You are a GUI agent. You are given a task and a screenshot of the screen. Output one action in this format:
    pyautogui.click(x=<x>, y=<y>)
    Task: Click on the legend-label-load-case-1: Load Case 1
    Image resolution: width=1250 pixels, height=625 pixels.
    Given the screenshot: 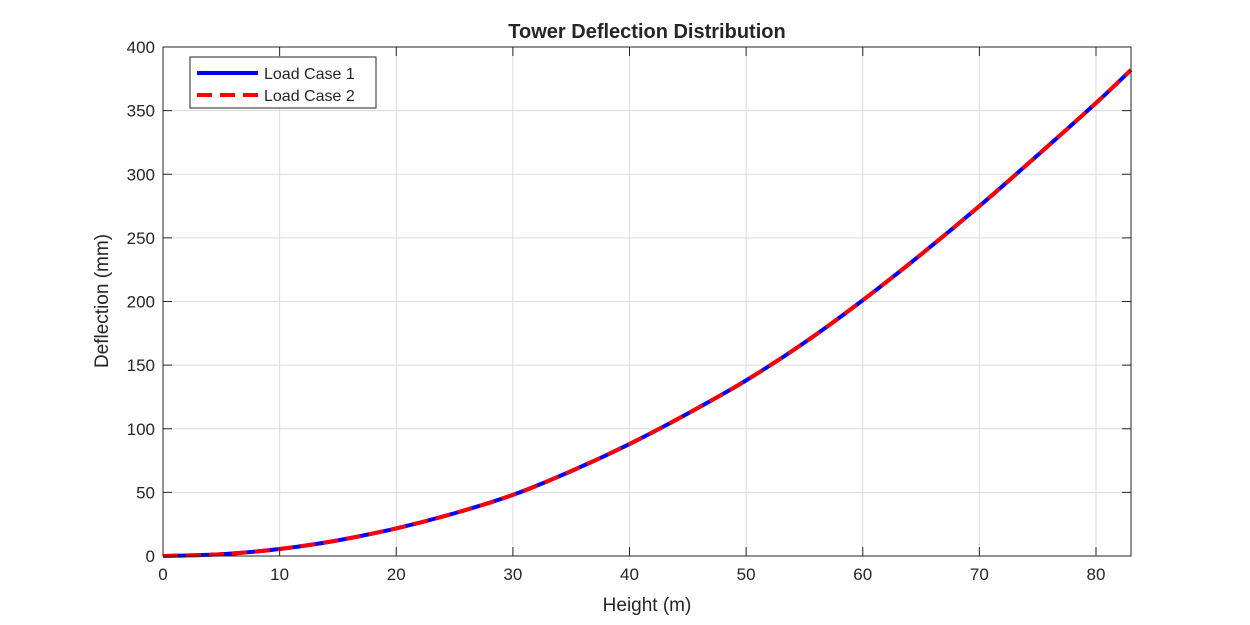 What is the action you would take?
    pyautogui.click(x=309, y=74)
    